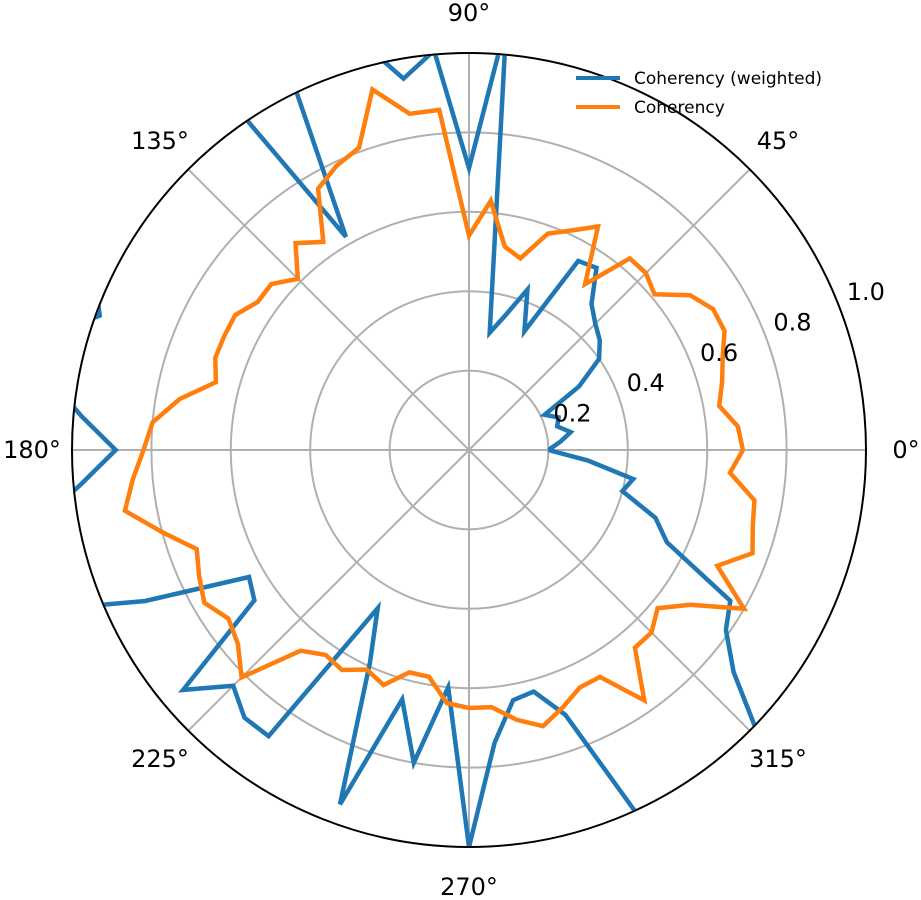  Describe the element at coordinates (792, 323) in the screenshot. I see `radial-tick-label: 0.8` at that location.